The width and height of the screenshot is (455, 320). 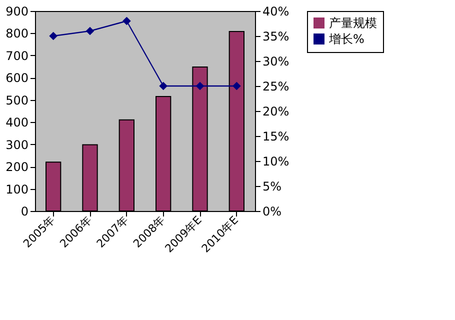 What do you see at coordinates (17, 55) in the screenshot?
I see `y-tick-label: 700` at bounding box center [17, 55].